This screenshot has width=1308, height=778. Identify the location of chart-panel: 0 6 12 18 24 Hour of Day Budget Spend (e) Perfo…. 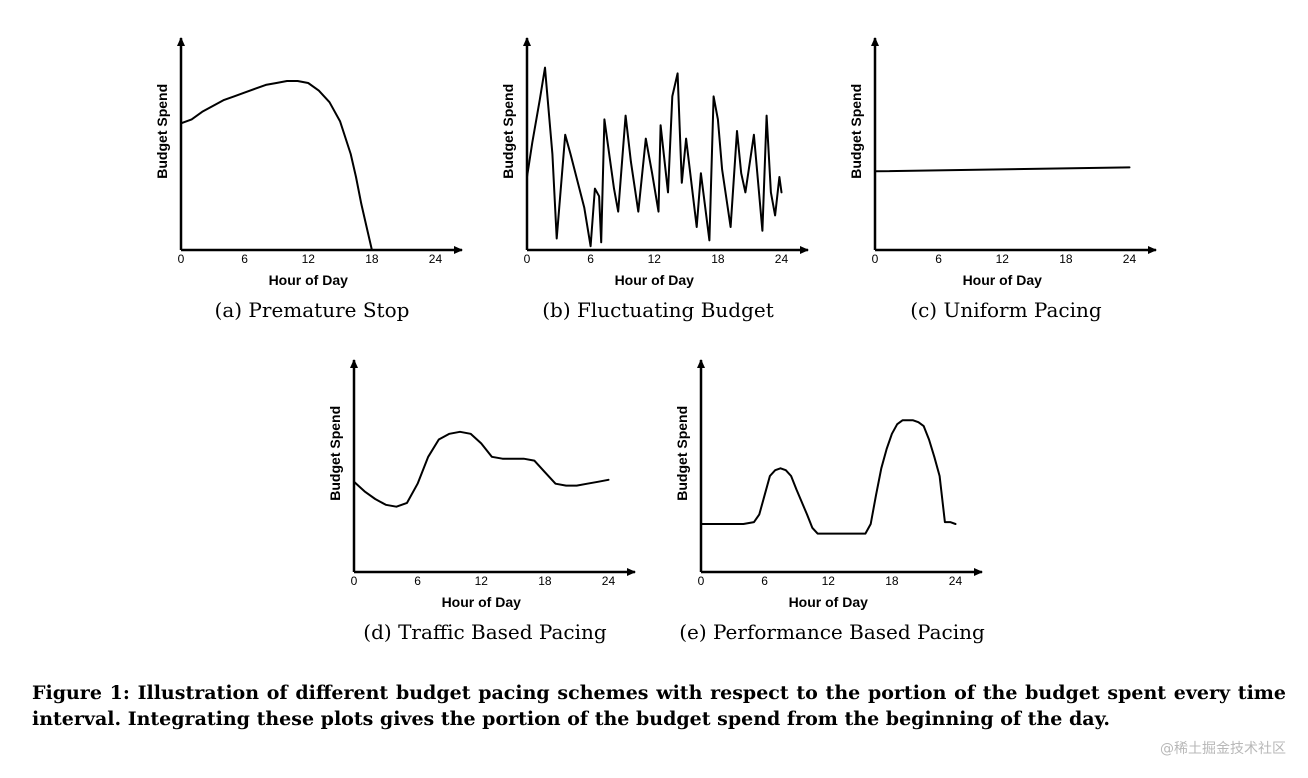
(829, 501).